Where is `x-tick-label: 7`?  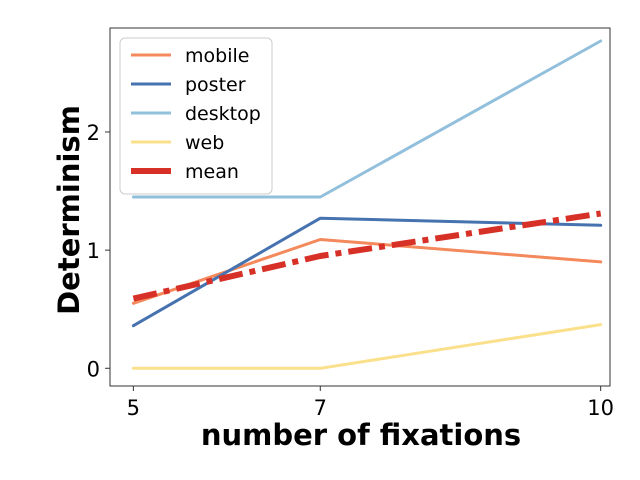 x-tick-label: 7 is located at coordinates (320, 408).